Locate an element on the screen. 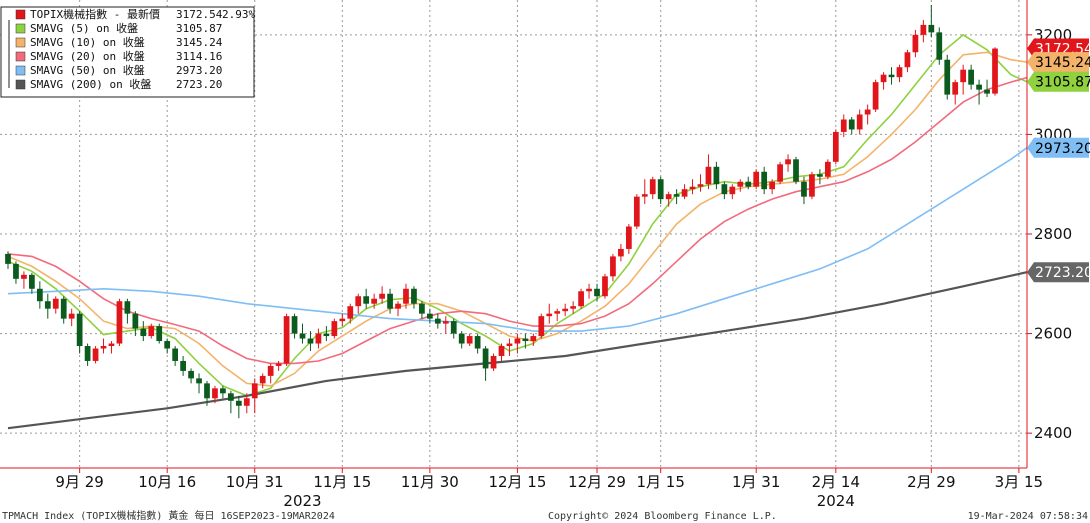  legend-item-sma20: SMAVG (20) on 收盤 3114.16 is located at coordinates (118, 56).